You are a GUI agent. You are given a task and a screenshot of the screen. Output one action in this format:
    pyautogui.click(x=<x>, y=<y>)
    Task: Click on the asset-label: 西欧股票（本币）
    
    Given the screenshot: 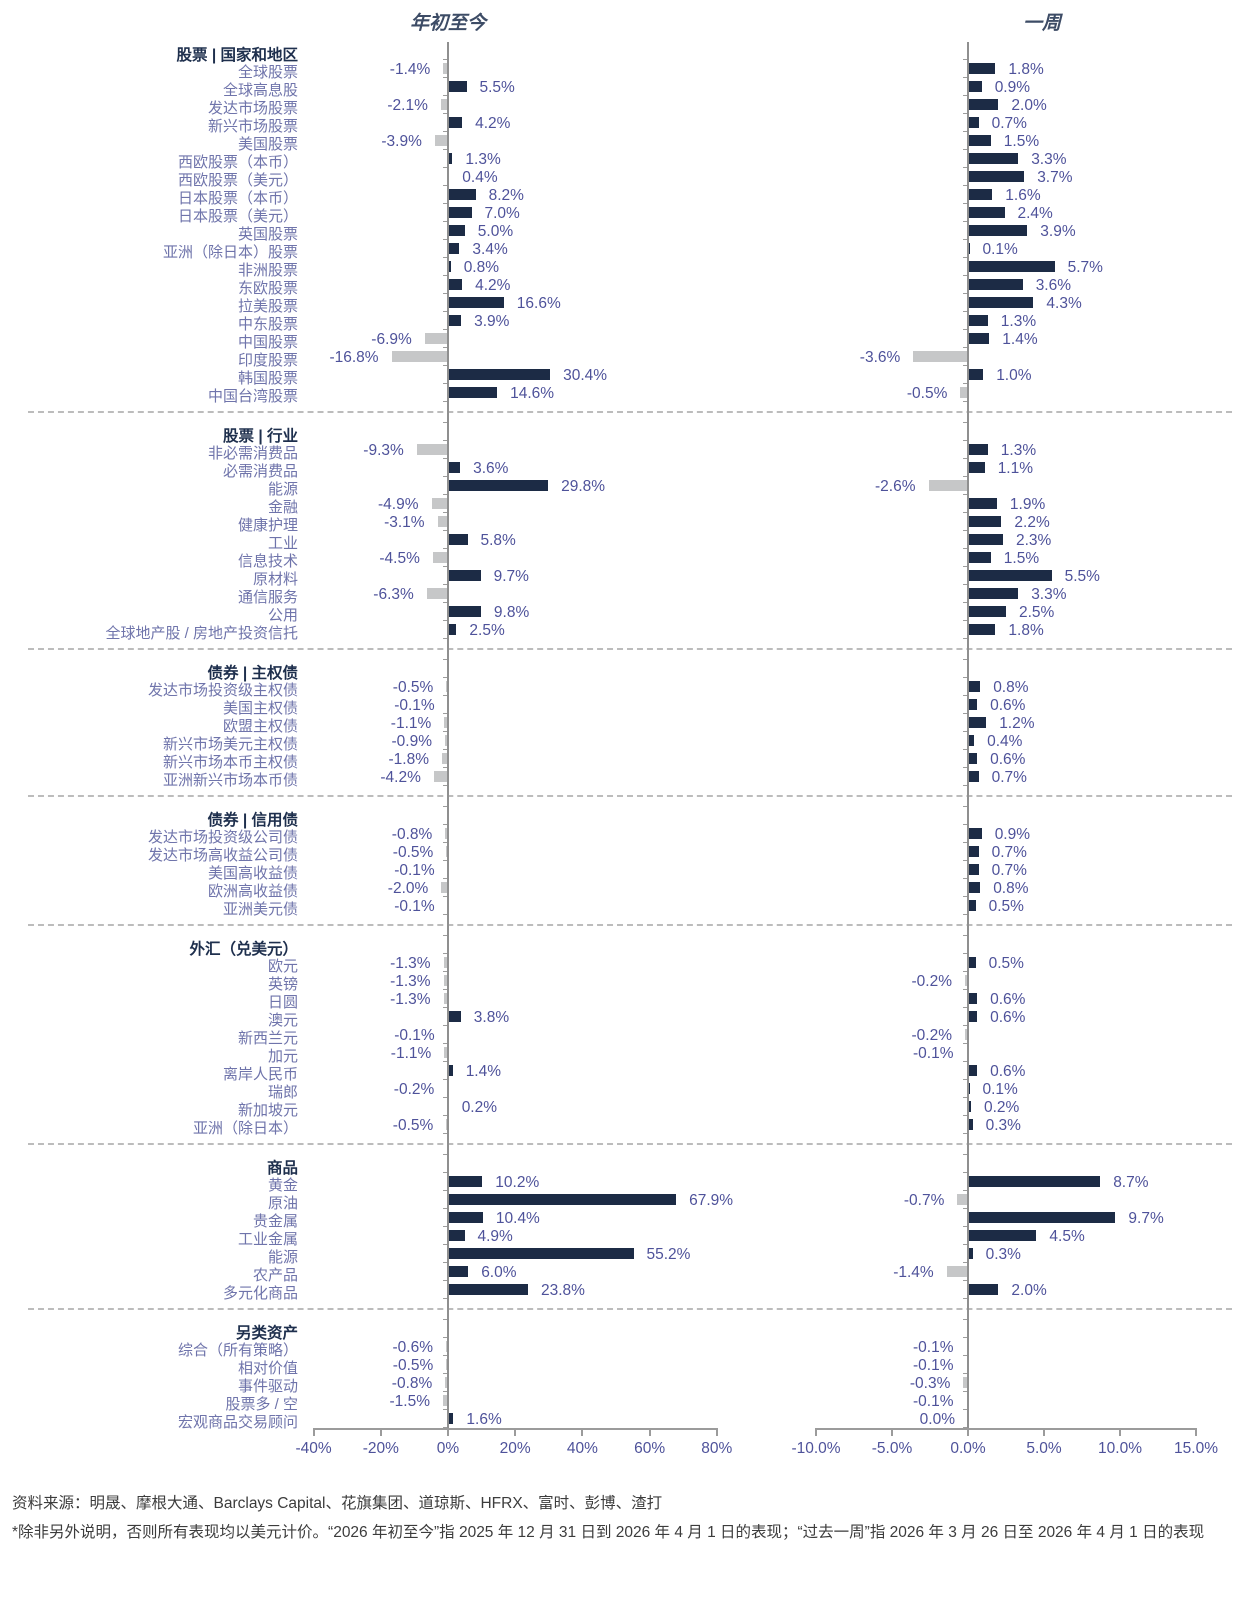 What is the action you would take?
    pyautogui.click(x=237, y=162)
    